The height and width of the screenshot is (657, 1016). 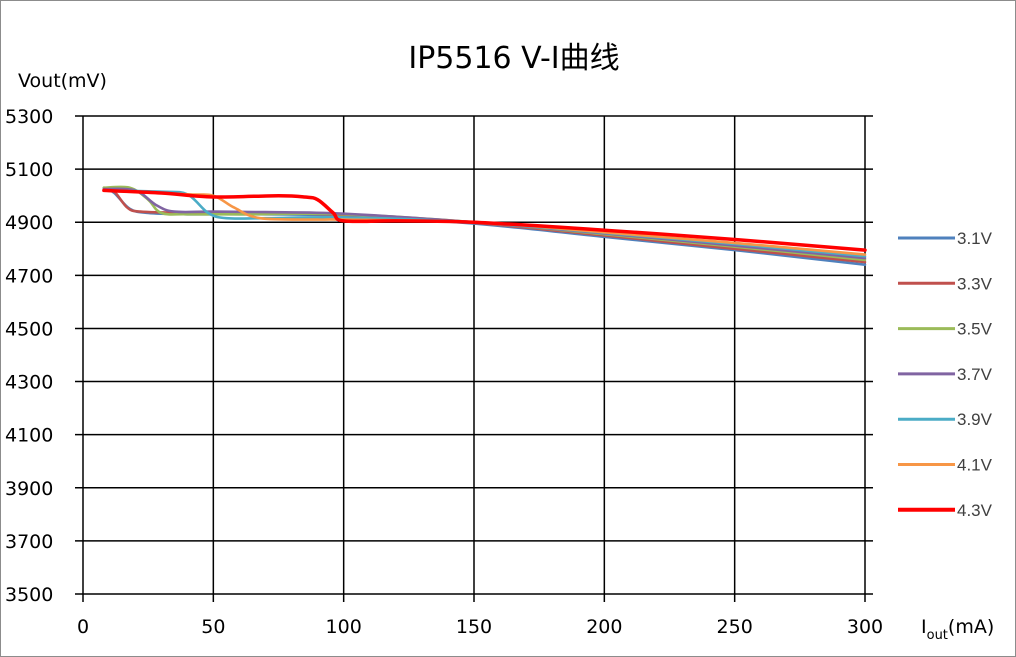 What do you see at coordinates (513, 58) in the screenshot?
I see `chart-title: IP5516 V-I曲线` at bounding box center [513, 58].